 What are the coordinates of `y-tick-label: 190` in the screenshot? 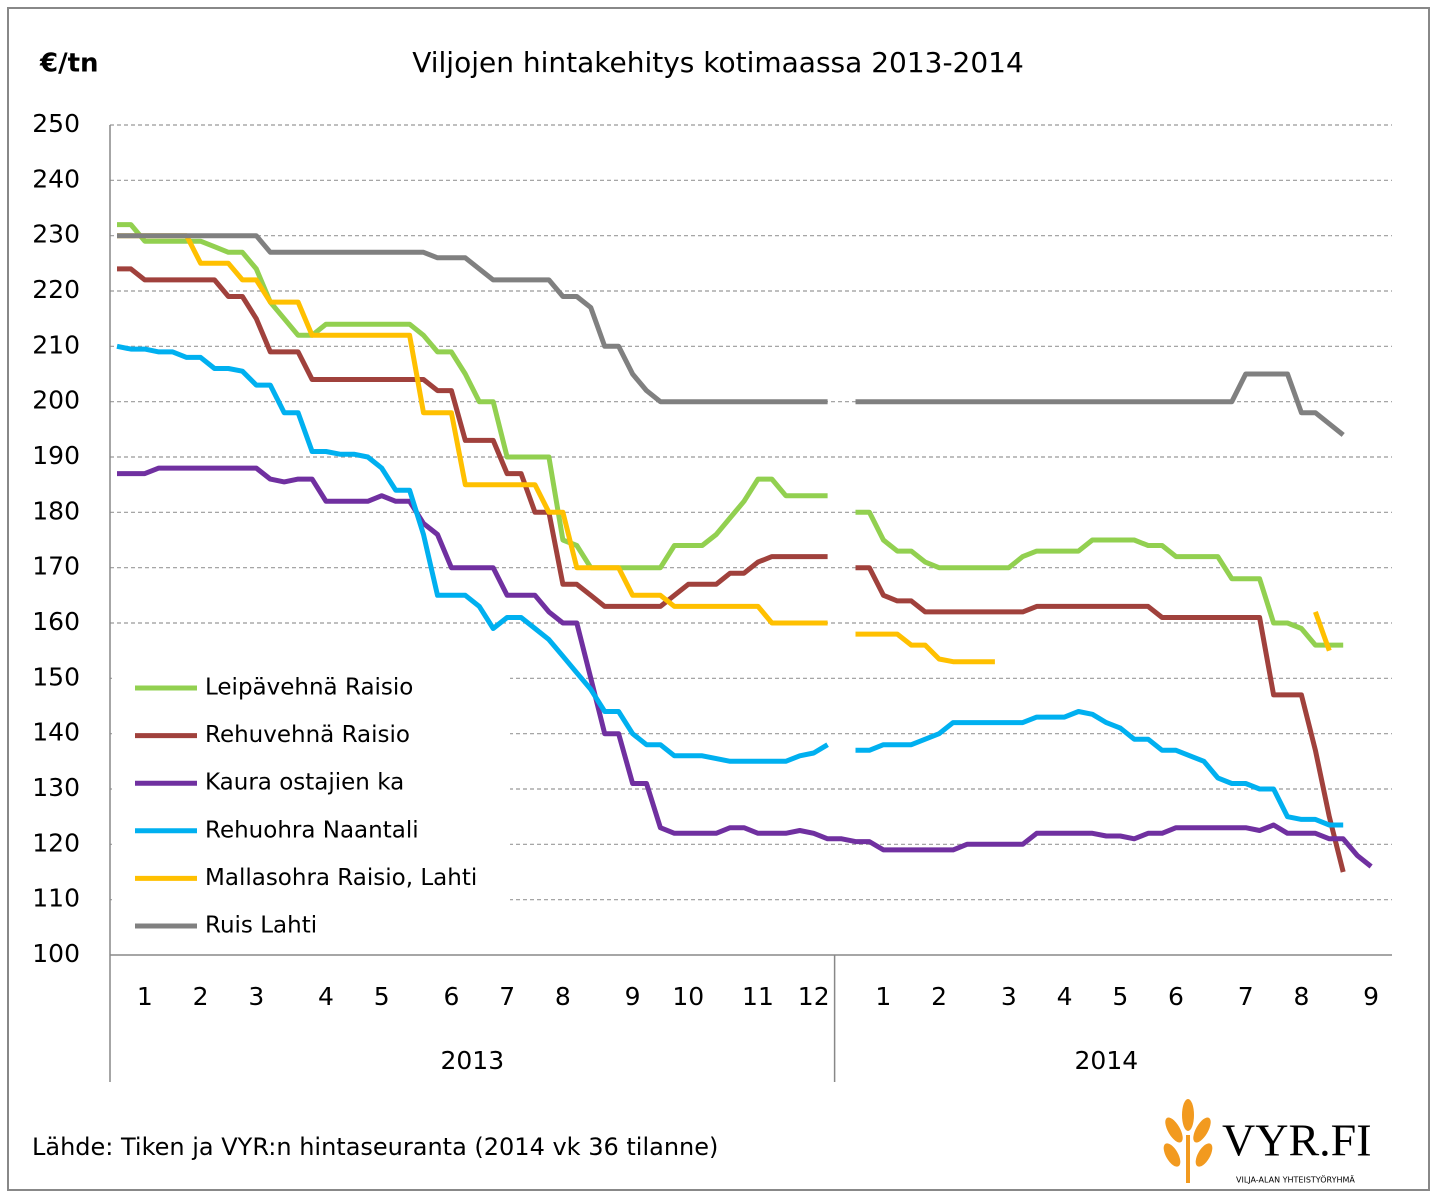 It's located at (56, 455).